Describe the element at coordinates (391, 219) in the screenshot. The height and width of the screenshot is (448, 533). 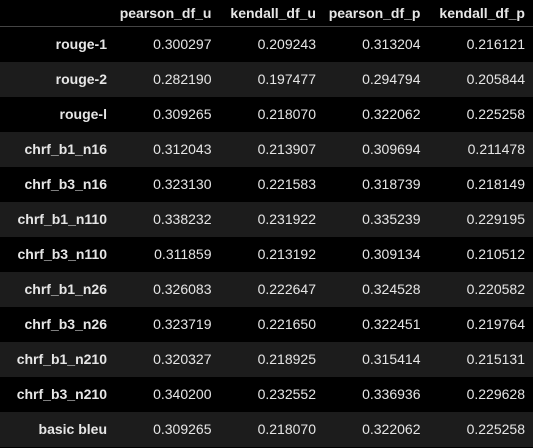
I see `table-cell: 0.335239` at that location.